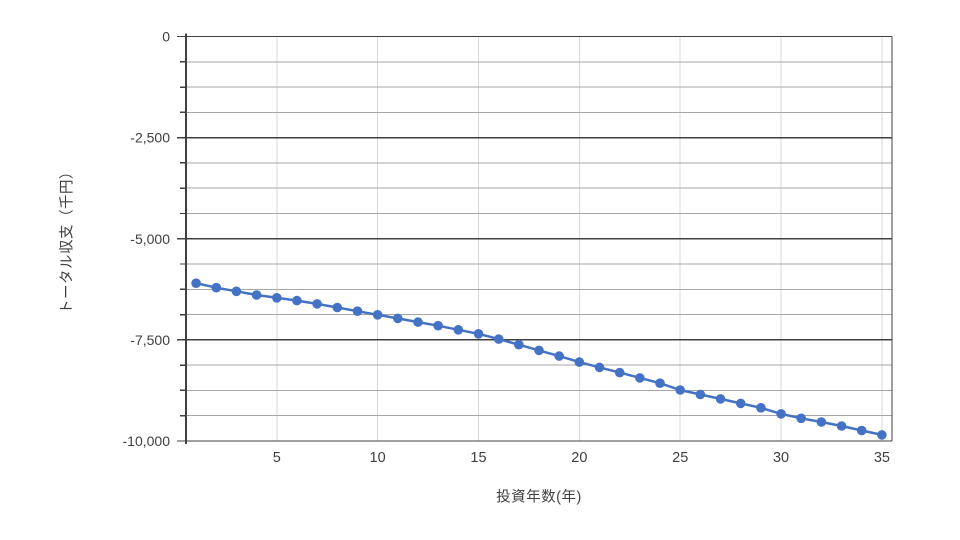 The width and height of the screenshot is (960, 540). I want to click on y-tick-label: -10,000, so click(147, 441).